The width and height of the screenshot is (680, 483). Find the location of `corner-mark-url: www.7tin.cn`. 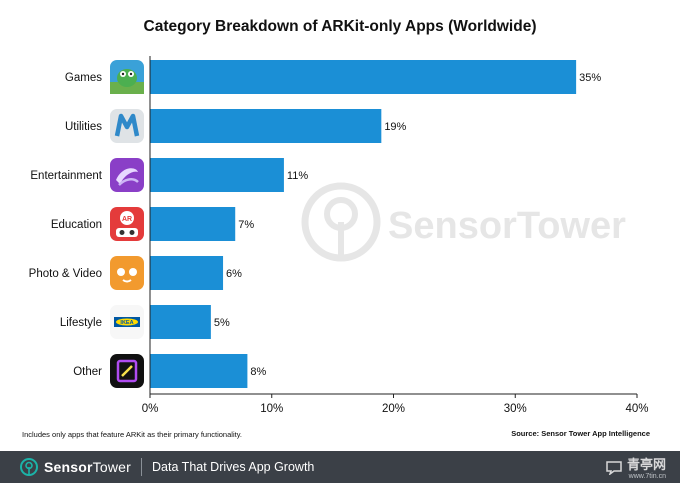

corner-mark-url: www.7tin.cn is located at coordinates (647, 476).